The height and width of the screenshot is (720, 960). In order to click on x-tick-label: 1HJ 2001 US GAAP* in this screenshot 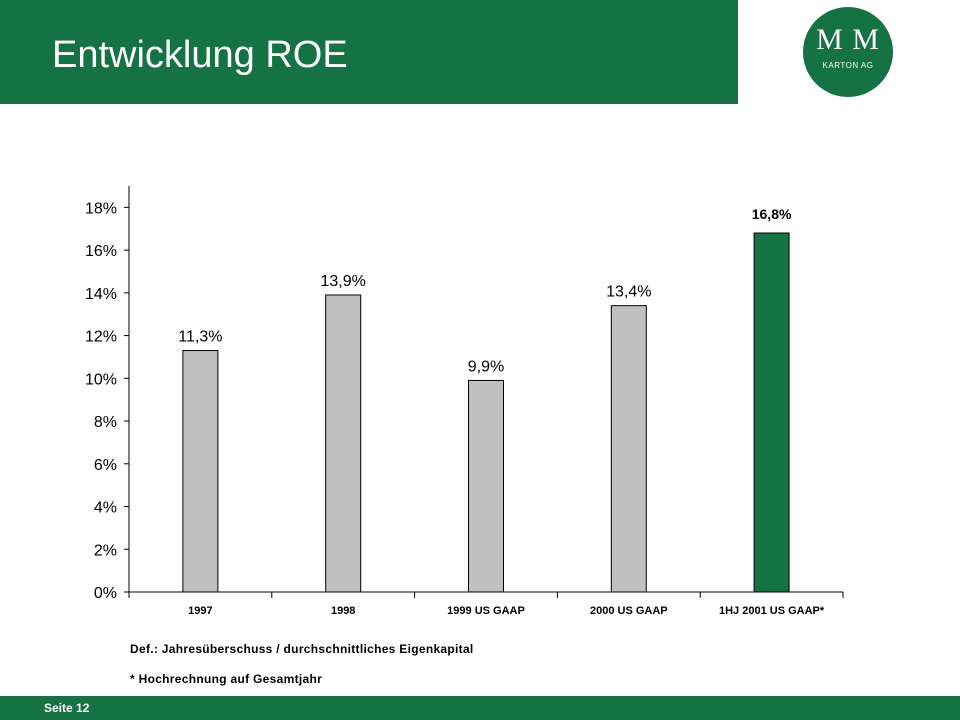, I will do `click(772, 611)`.